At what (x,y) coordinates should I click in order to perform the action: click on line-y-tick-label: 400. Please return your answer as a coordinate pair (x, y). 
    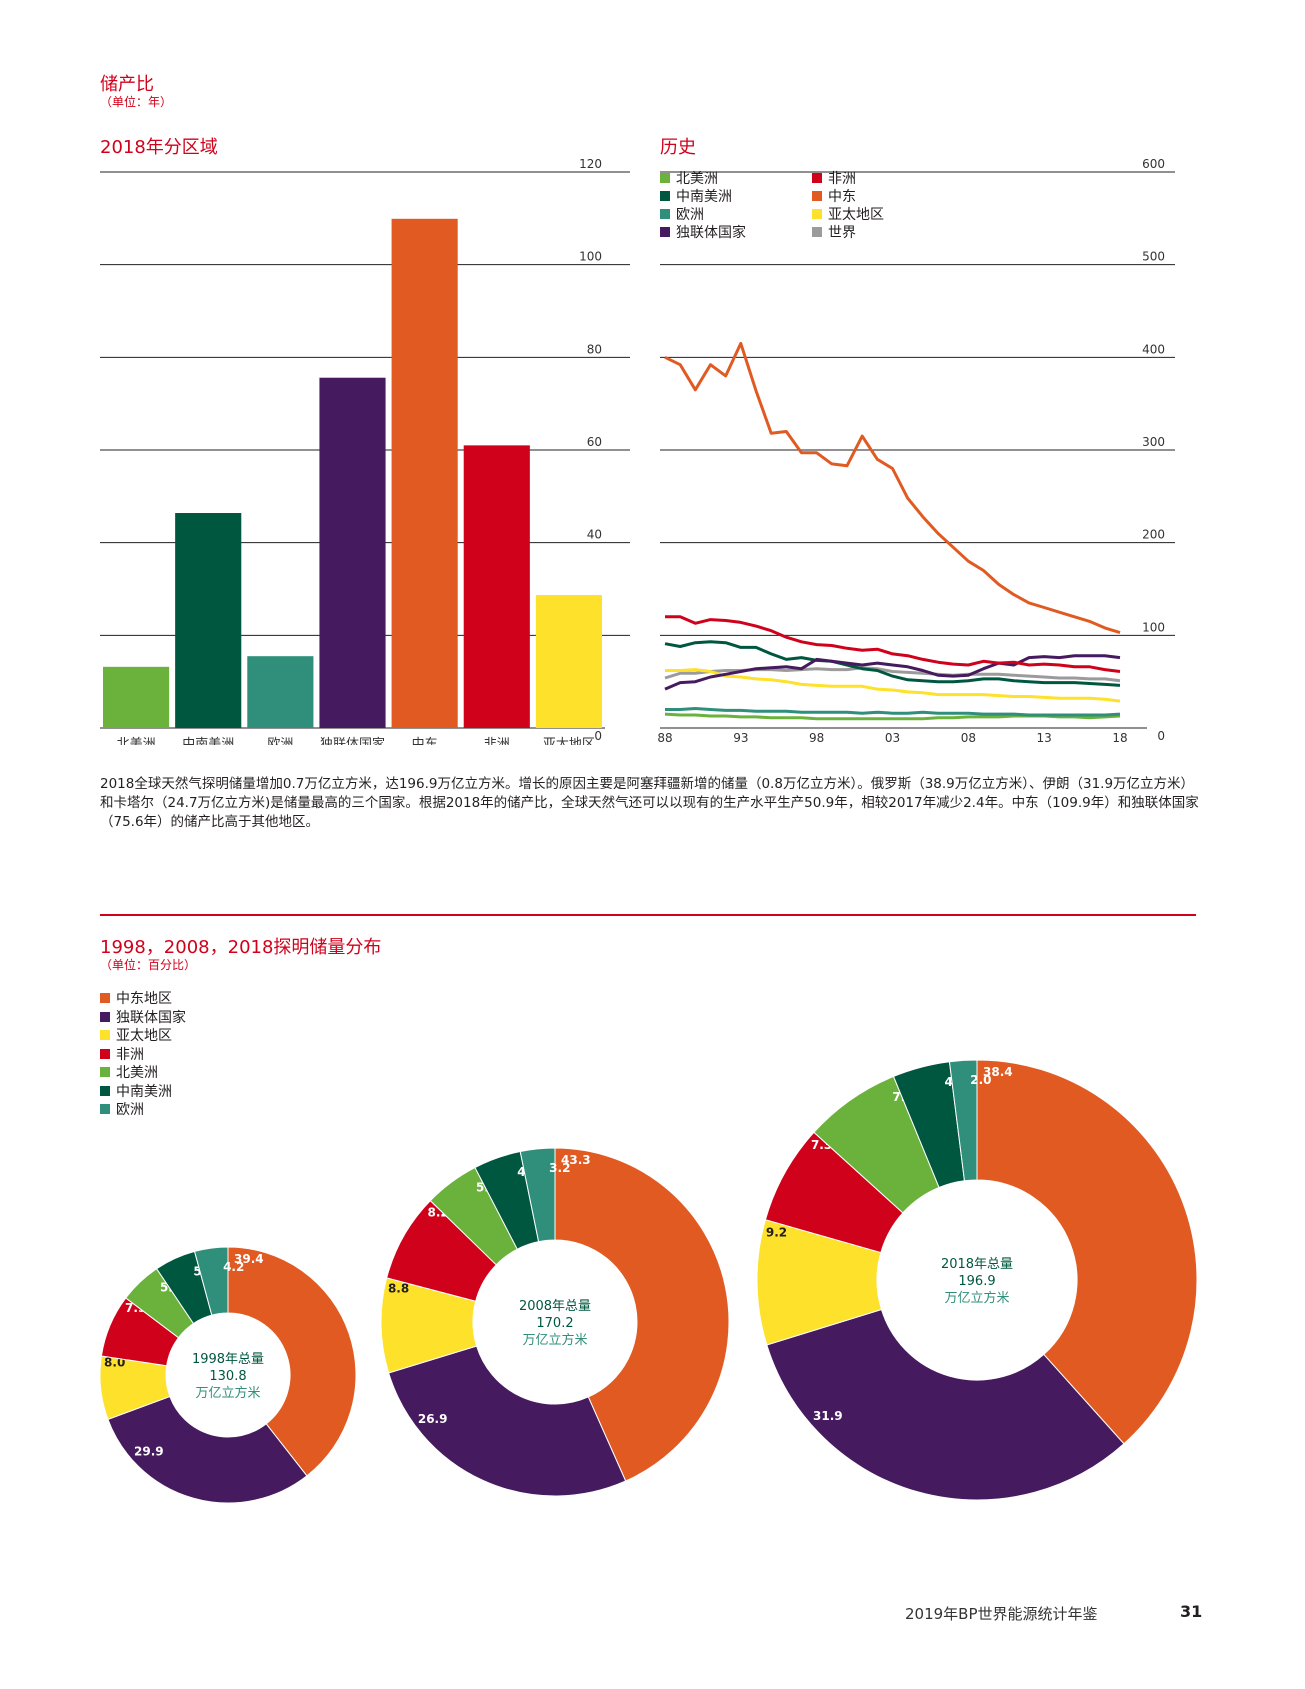
    Looking at the image, I should click on (1153, 349).